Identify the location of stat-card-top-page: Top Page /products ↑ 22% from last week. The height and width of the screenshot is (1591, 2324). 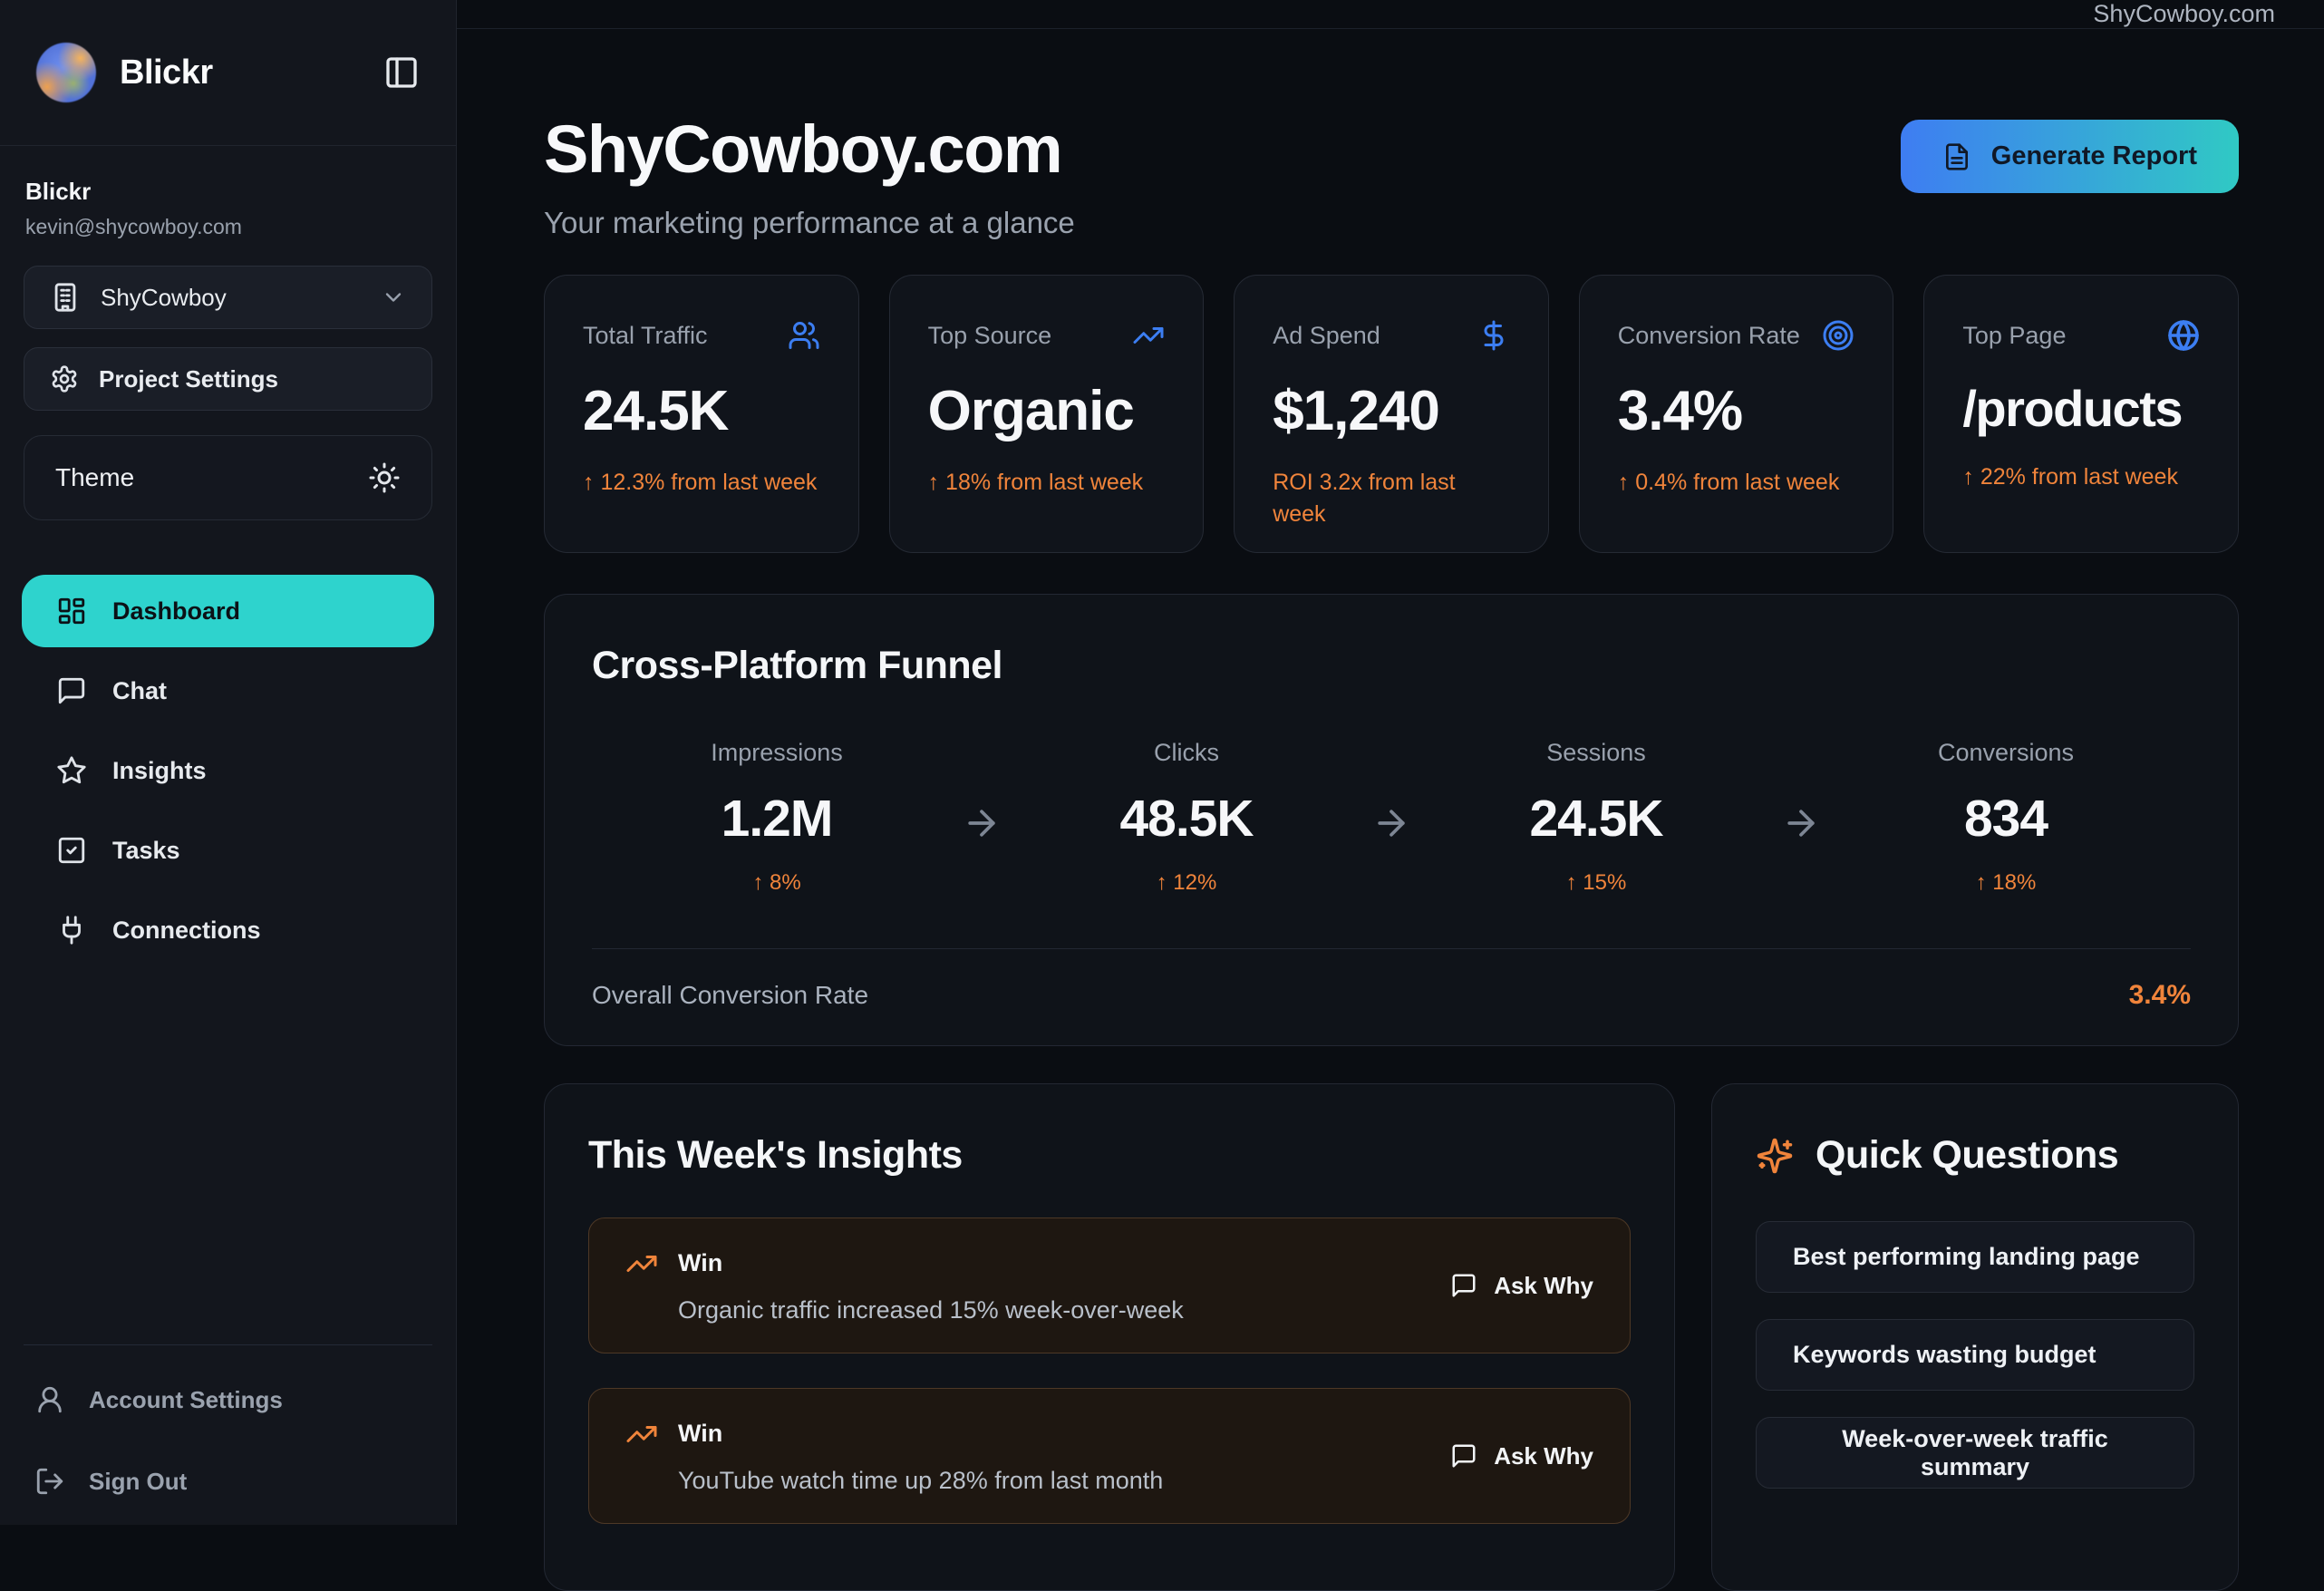
(2081, 414).